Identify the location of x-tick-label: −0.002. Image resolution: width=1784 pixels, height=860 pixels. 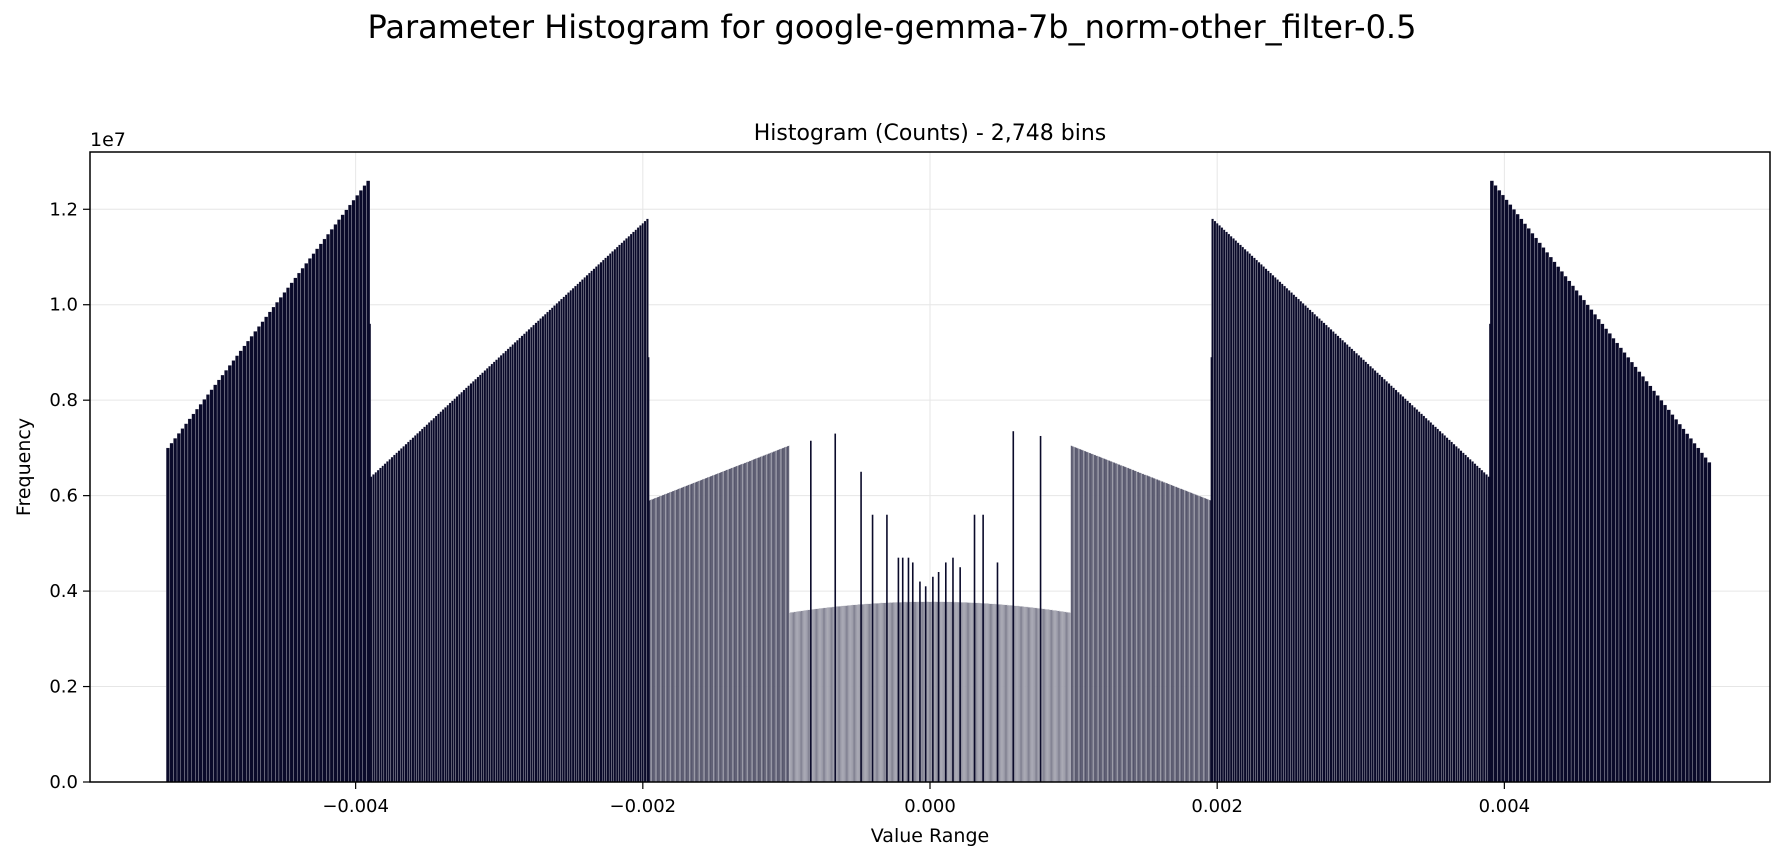
(643, 806).